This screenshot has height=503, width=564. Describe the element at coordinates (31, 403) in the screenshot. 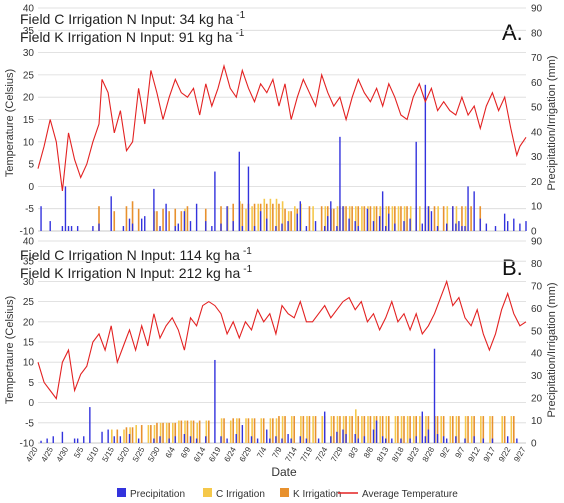

I see `panel-b-y-left-tick: 0` at that location.